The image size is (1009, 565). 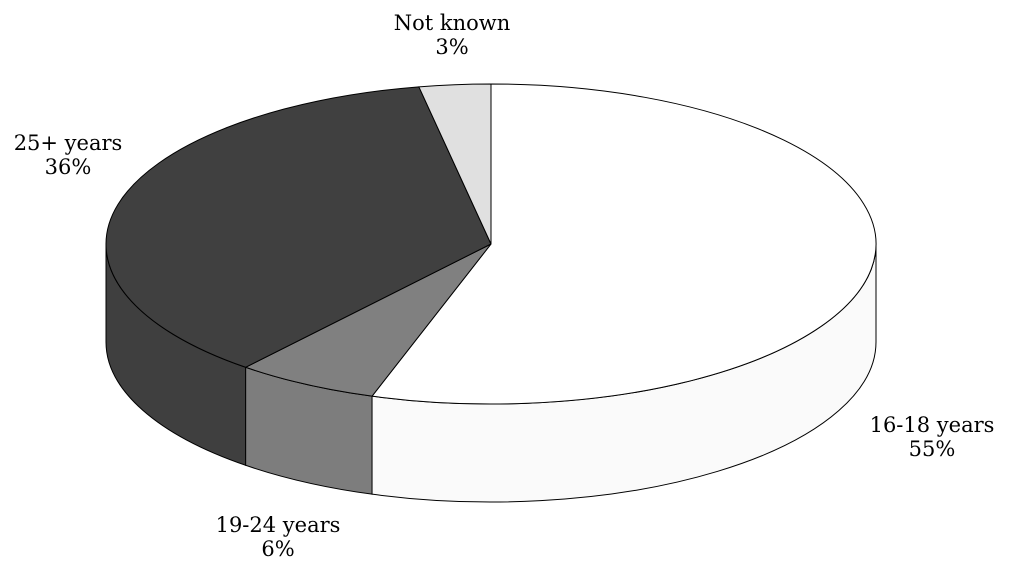 I want to click on slice-value-label: 36%, so click(x=68, y=167).